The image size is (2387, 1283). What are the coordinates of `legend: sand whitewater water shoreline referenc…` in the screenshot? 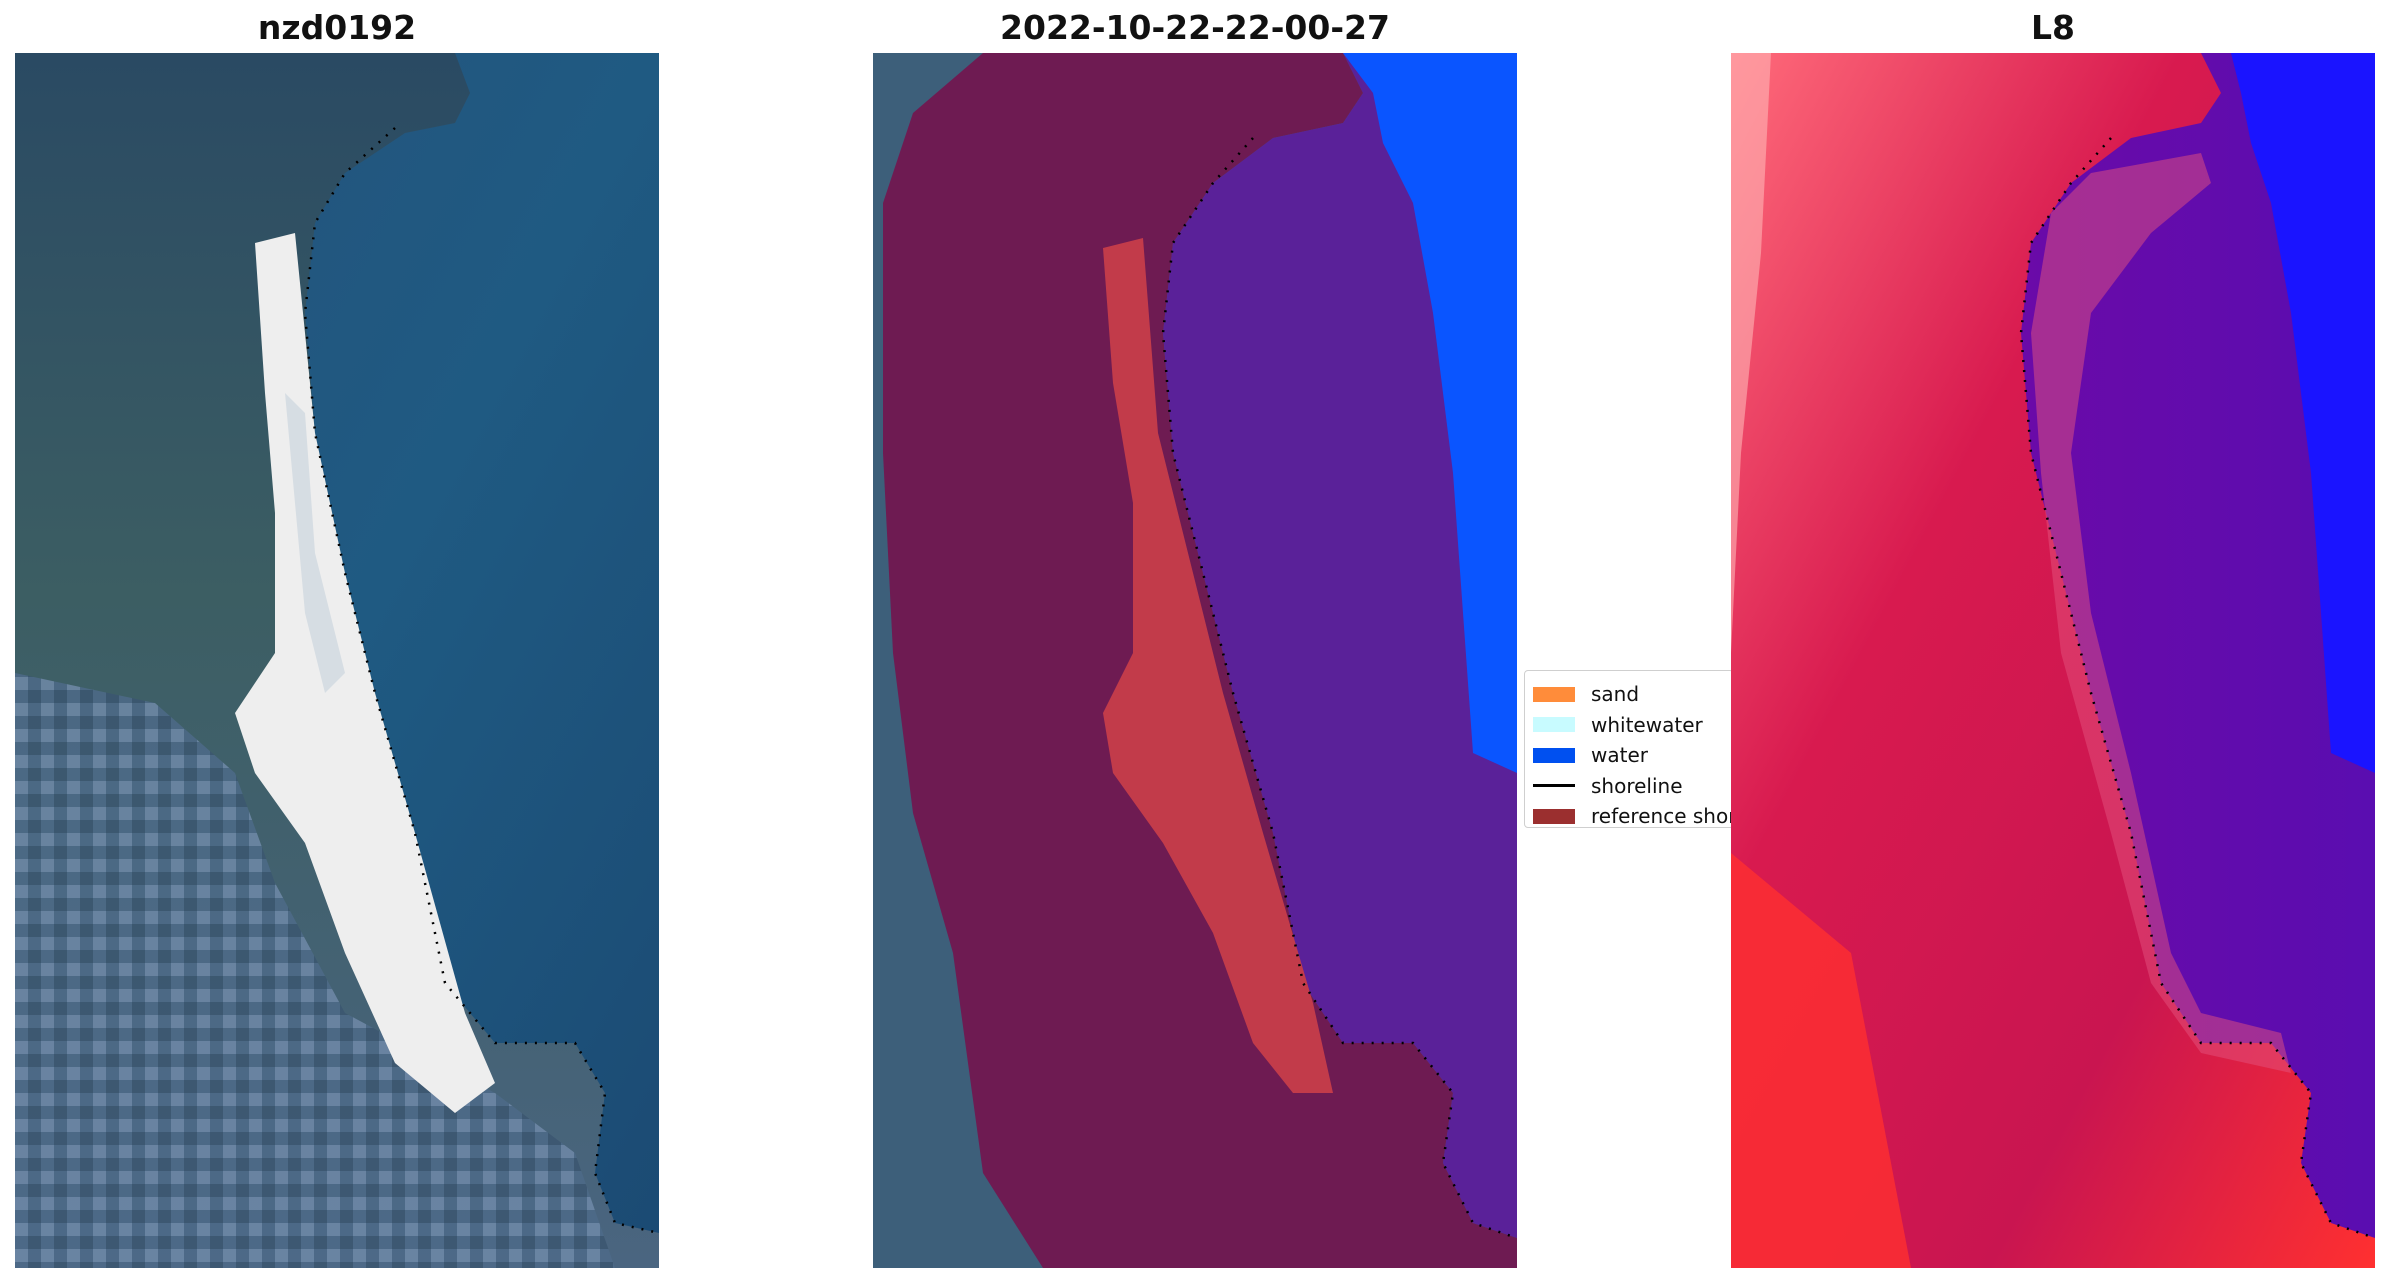 It's located at (1629, 749).